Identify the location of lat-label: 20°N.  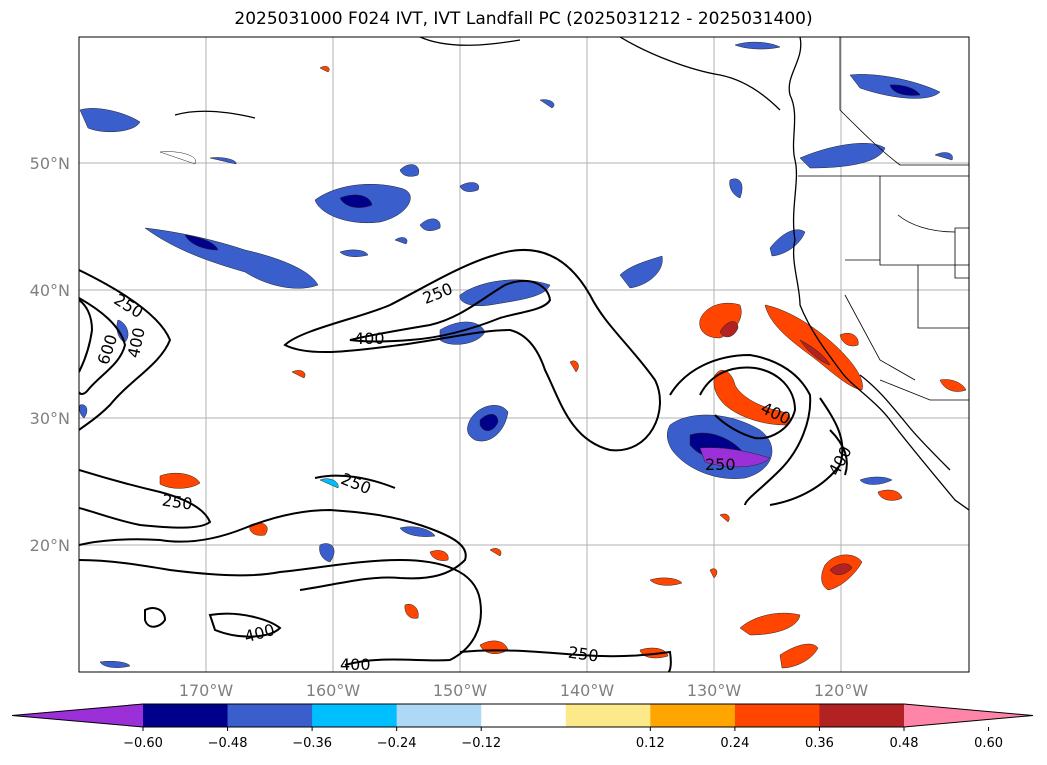
(50, 545).